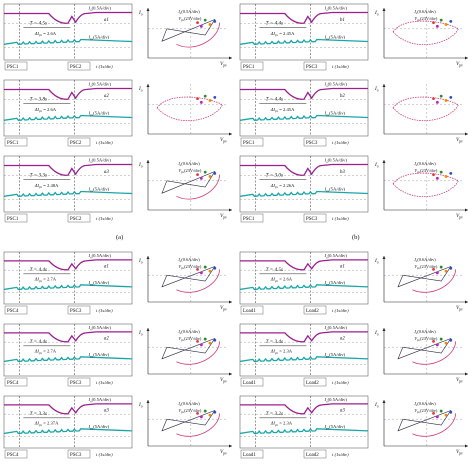 The height and width of the screenshot is (474, 474). I want to click on xy-legend-io: Io(0.6A/div), so click(424, 404).